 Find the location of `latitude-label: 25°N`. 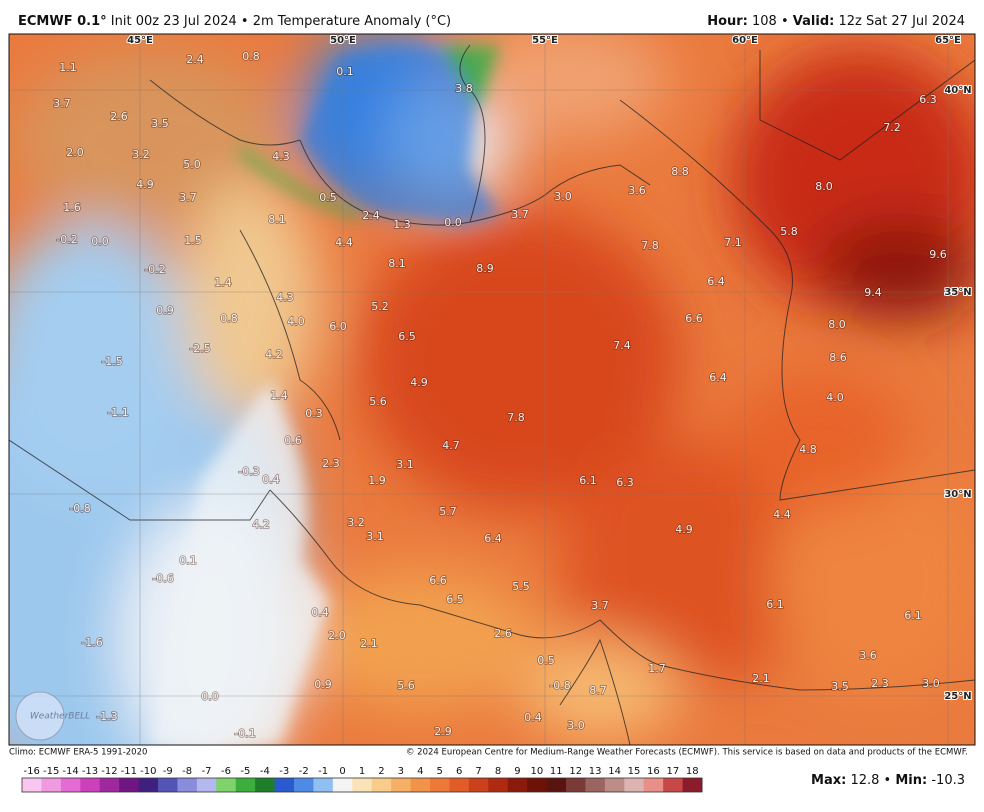

latitude-label: 25°N is located at coordinates (957, 696).